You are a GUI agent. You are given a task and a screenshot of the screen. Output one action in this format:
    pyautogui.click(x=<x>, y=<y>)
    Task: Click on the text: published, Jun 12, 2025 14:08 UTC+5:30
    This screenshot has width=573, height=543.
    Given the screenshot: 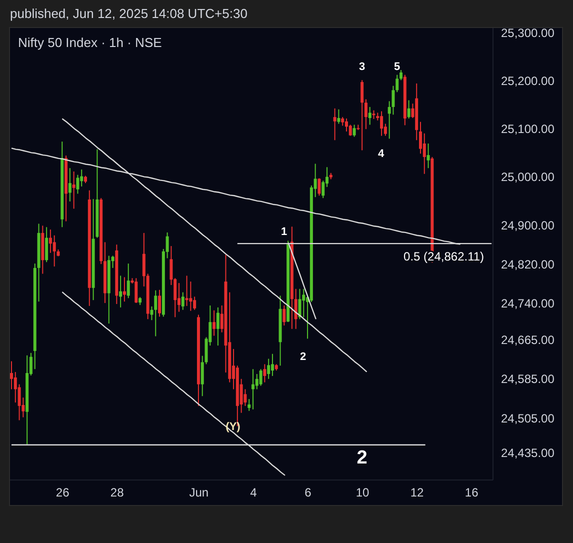 What is the action you would take?
    pyautogui.click(x=129, y=13)
    